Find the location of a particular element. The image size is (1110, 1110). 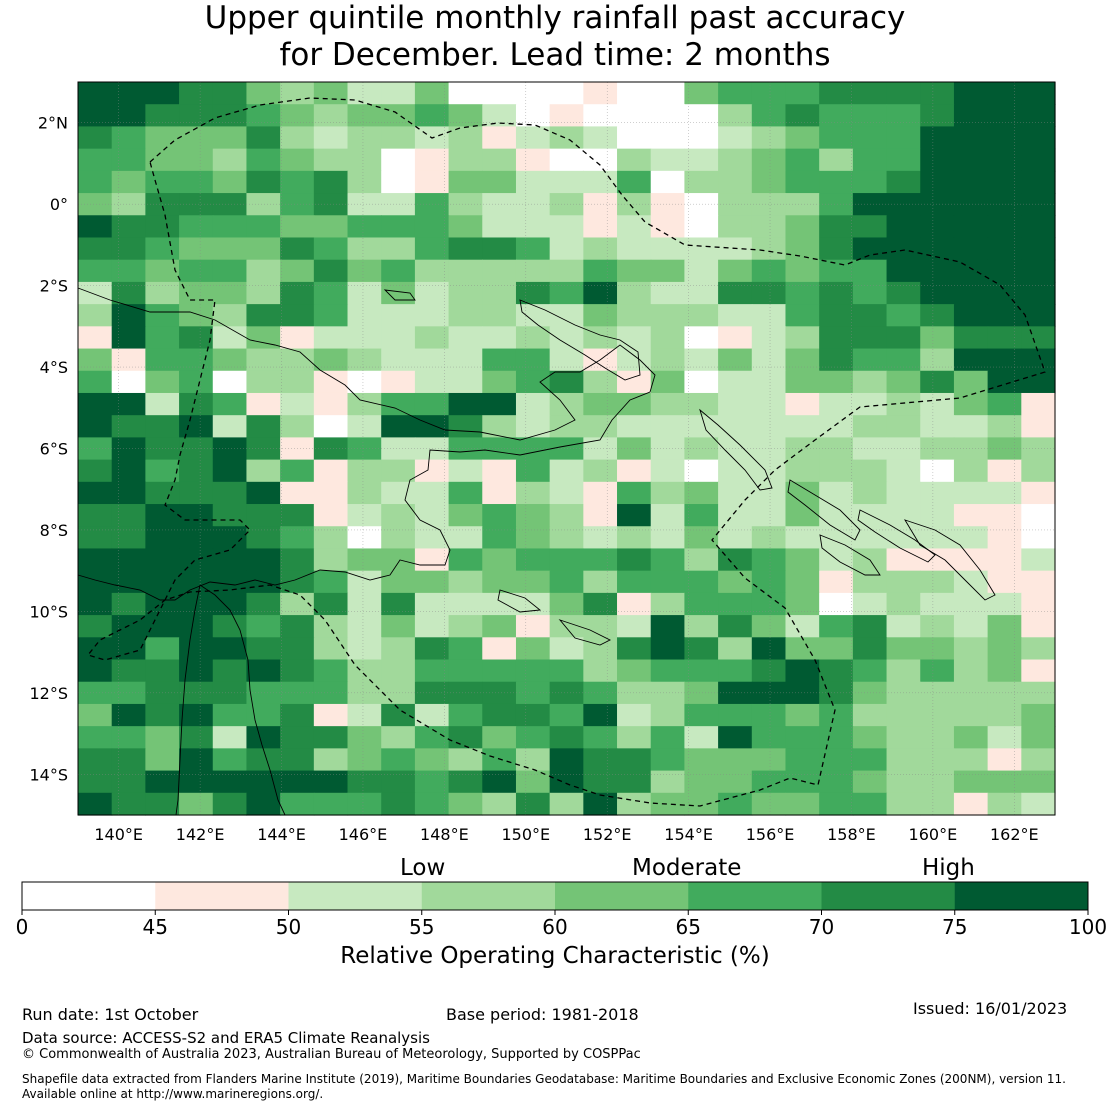

colorbar-segments is located at coordinates (555, 896).